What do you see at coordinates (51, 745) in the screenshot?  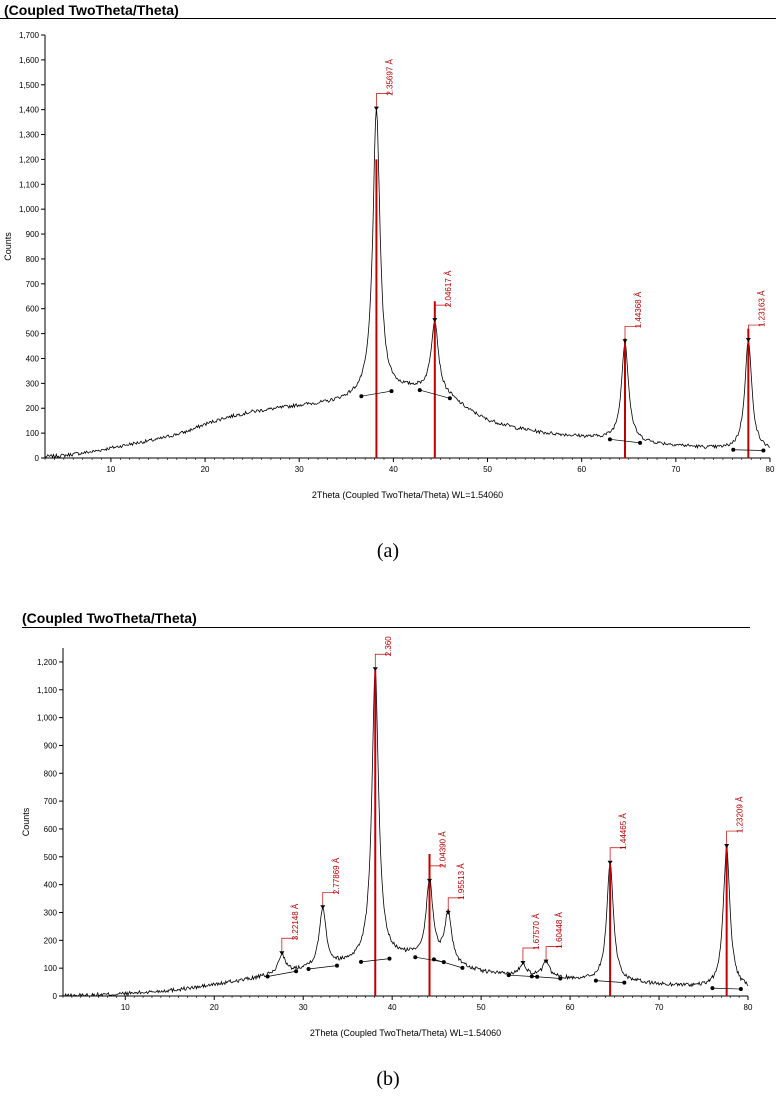 I see `y-tick-label: 900` at bounding box center [51, 745].